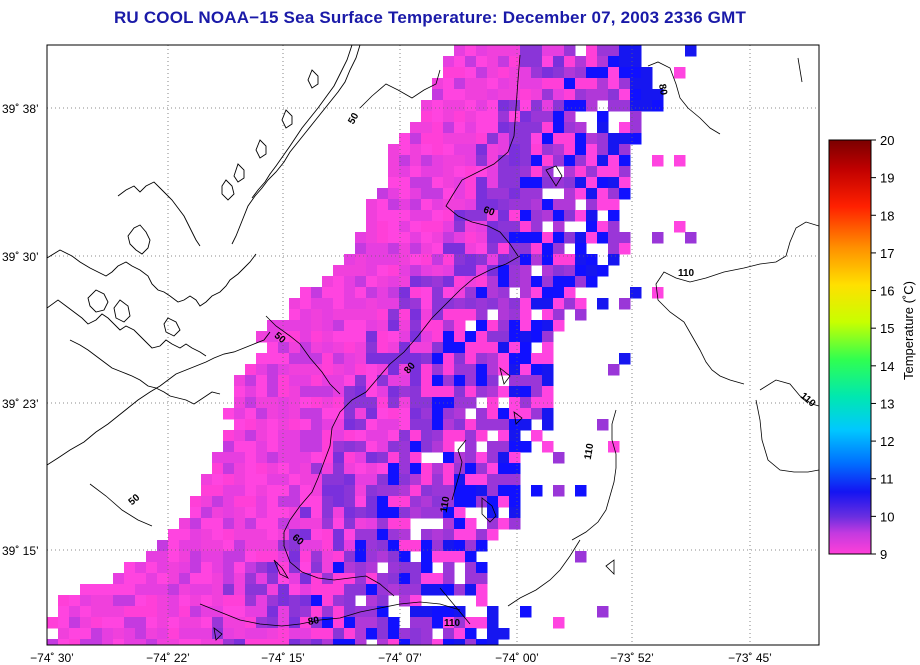 This screenshot has width=920, height=665. I want to click on x-tick-label: −73˚ 52’, so click(632, 658).